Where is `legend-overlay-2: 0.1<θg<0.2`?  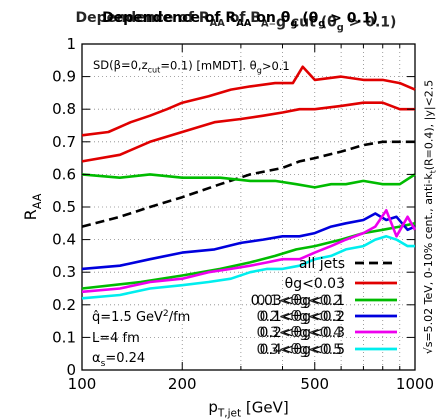
legend-overlay-2: 0.1<θg<0.2 is located at coordinates (299, 301).